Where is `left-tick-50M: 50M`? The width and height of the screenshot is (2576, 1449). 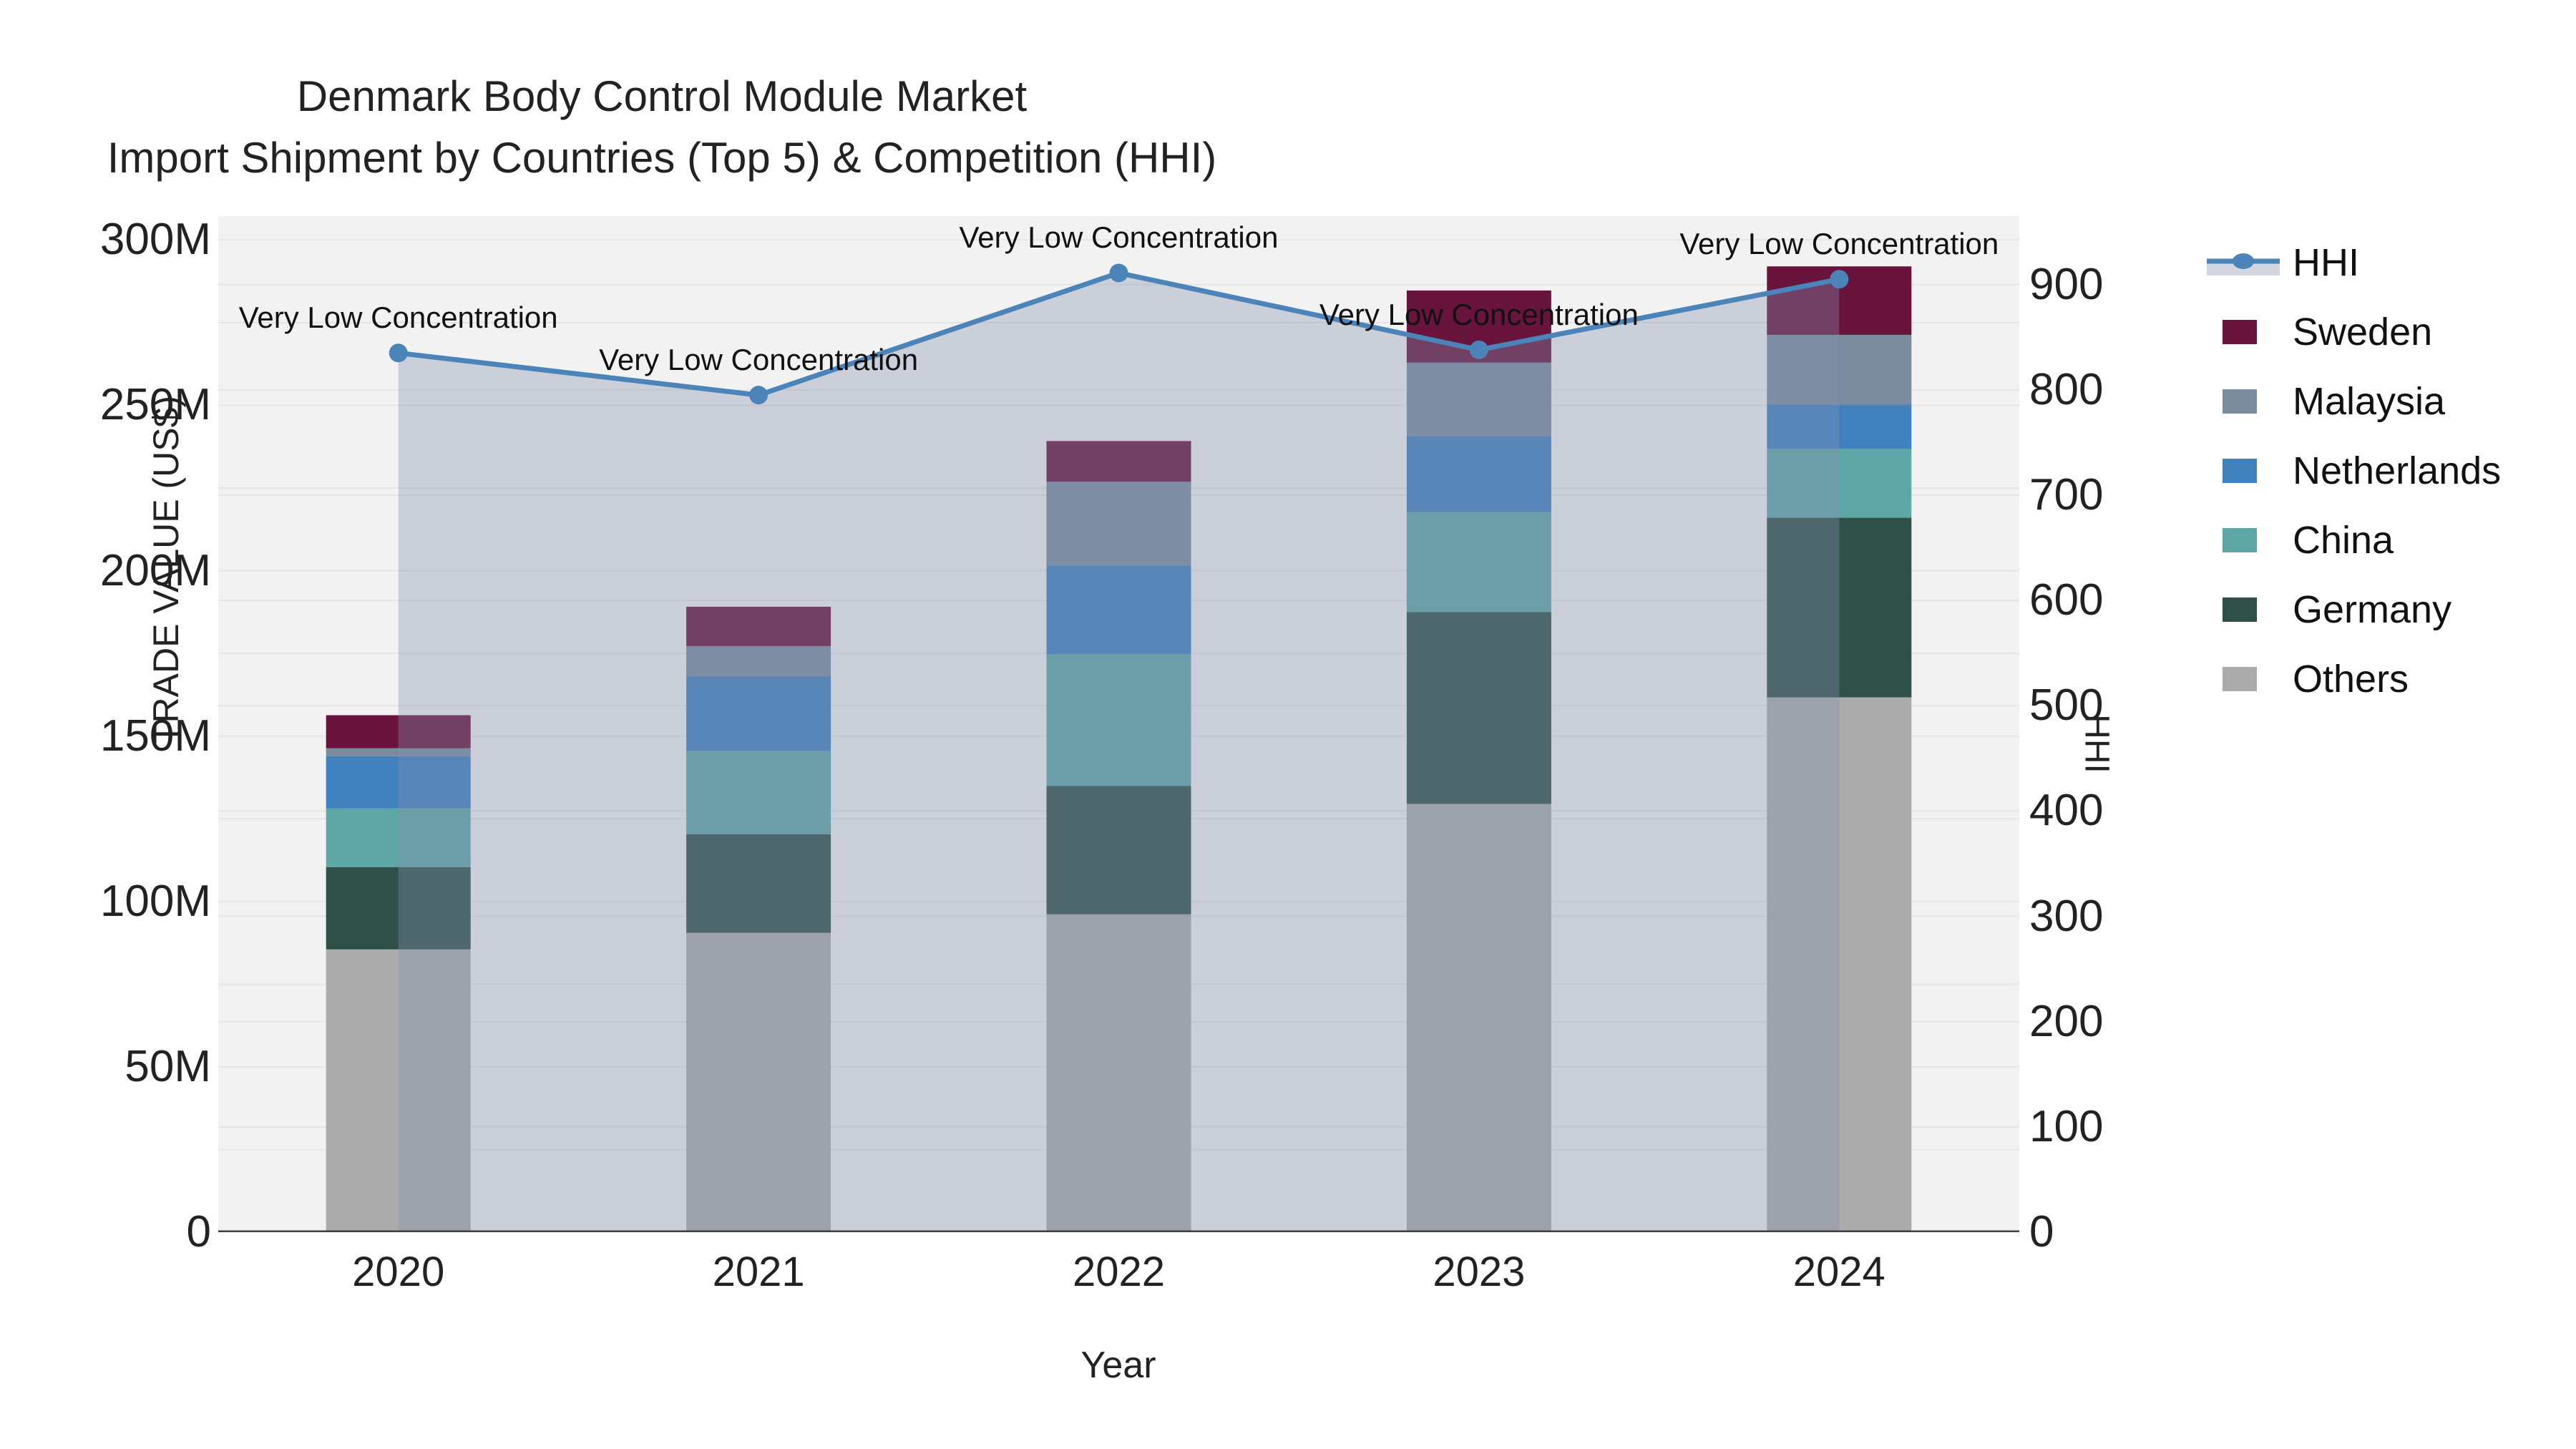
left-tick-50M: 50M is located at coordinates (168, 1066).